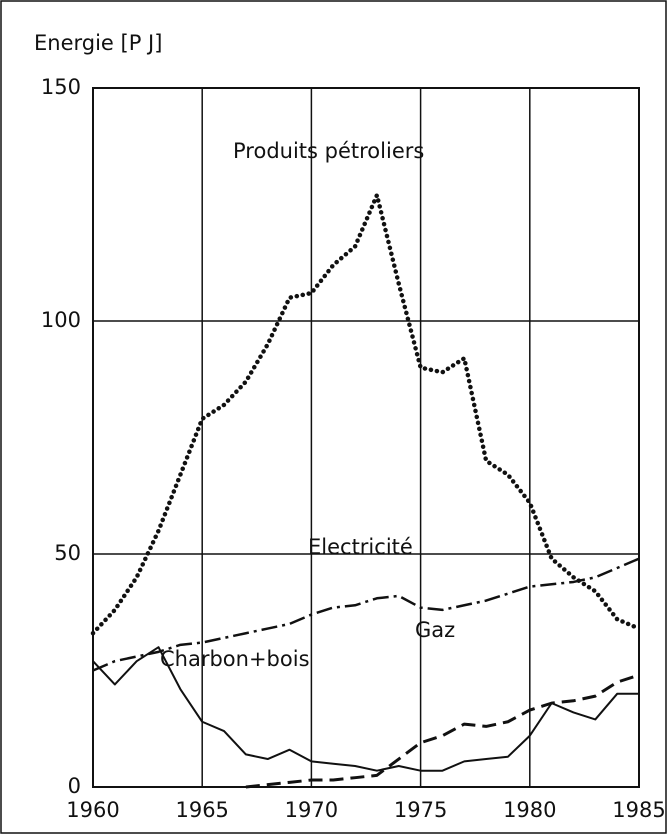 The width and height of the screenshot is (667, 834). What do you see at coordinates (529, 810) in the screenshot?
I see `x-tick-label: 1980` at bounding box center [529, 810].